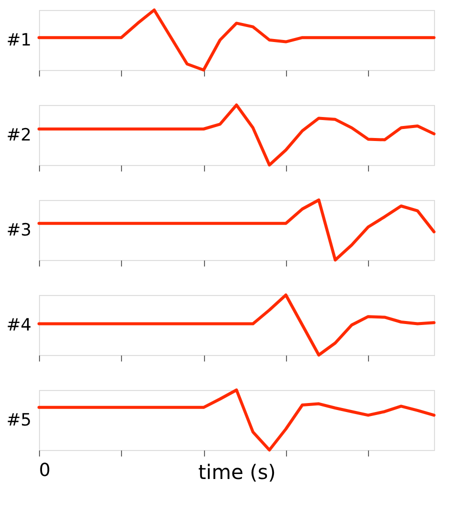 This screenshot has height=505, width=452. What do you see at coordinates (19, 230) in the screenshot?
I see `y-axis-title: #3` at bounding box center [19, 230].